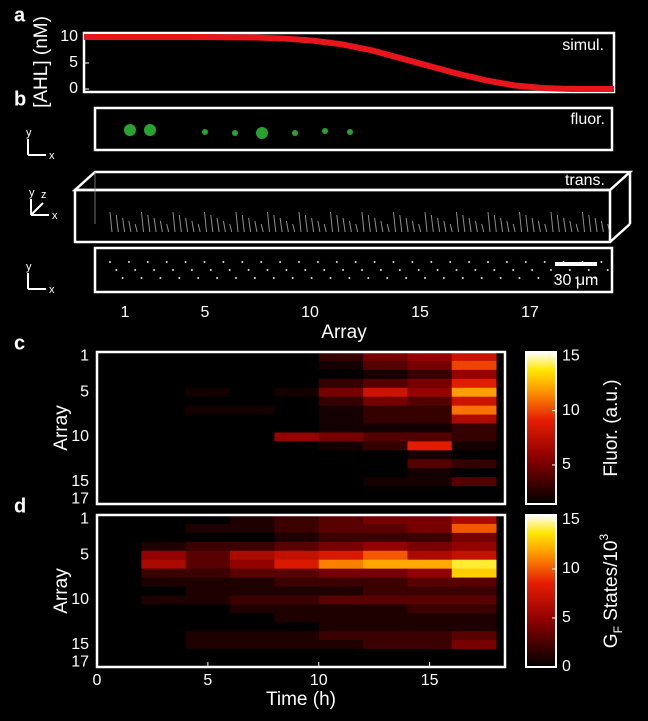 The height and width of the screenshot is (721, 648). Describe the element at coordinates (611, 427) in the screenshot. I see `colorbar-label-part: Fluor. (a.u.)` at that location.